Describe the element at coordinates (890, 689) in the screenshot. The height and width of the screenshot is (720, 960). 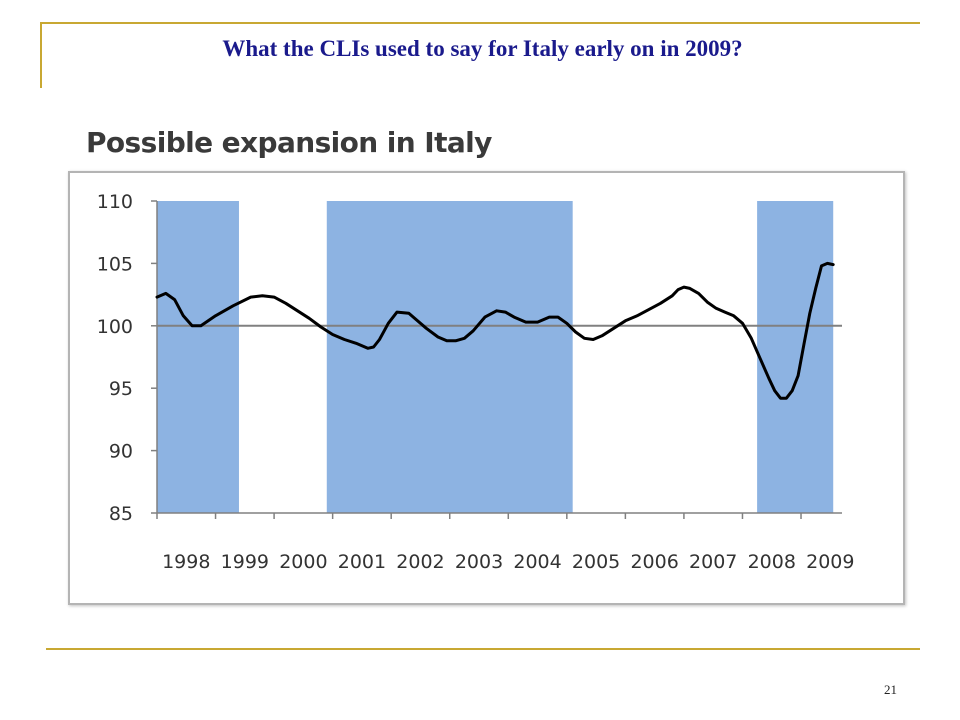
I see `page-number: 21` at that location.